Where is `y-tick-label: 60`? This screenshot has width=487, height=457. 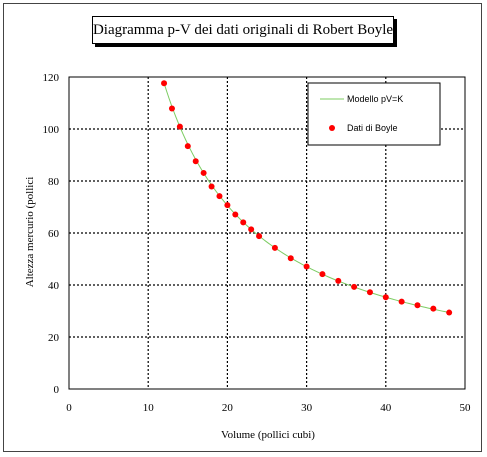
y-tick-label: 60 is located at coordinates (54, 234).